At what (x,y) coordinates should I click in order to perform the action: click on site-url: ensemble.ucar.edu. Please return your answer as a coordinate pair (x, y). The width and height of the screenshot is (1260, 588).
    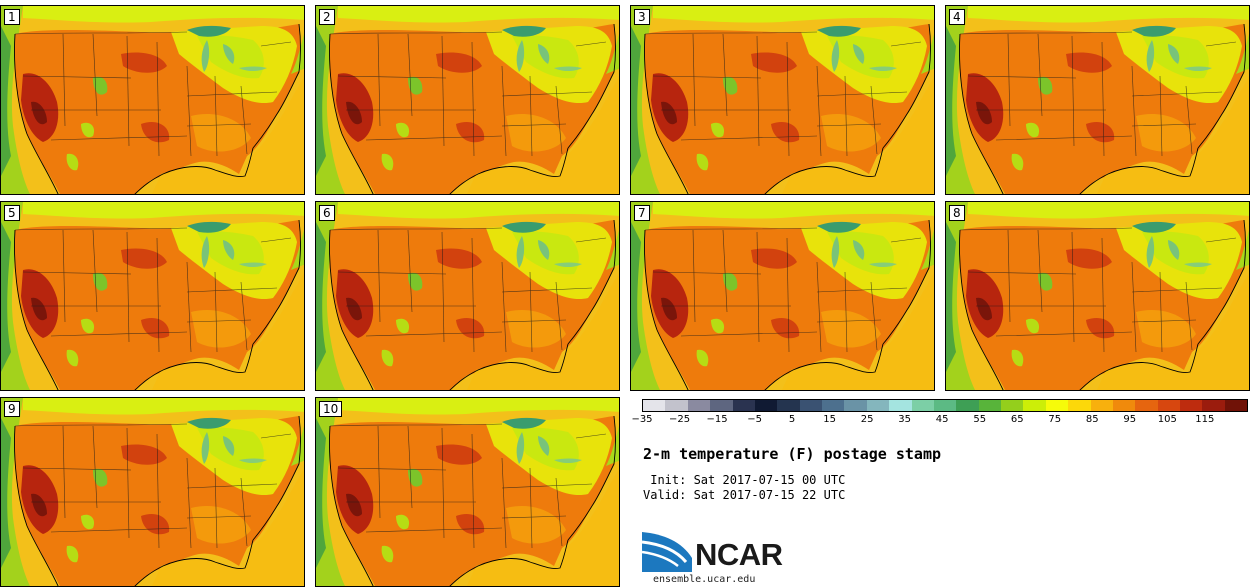
    Looking at the image, I should click on (704, 579).